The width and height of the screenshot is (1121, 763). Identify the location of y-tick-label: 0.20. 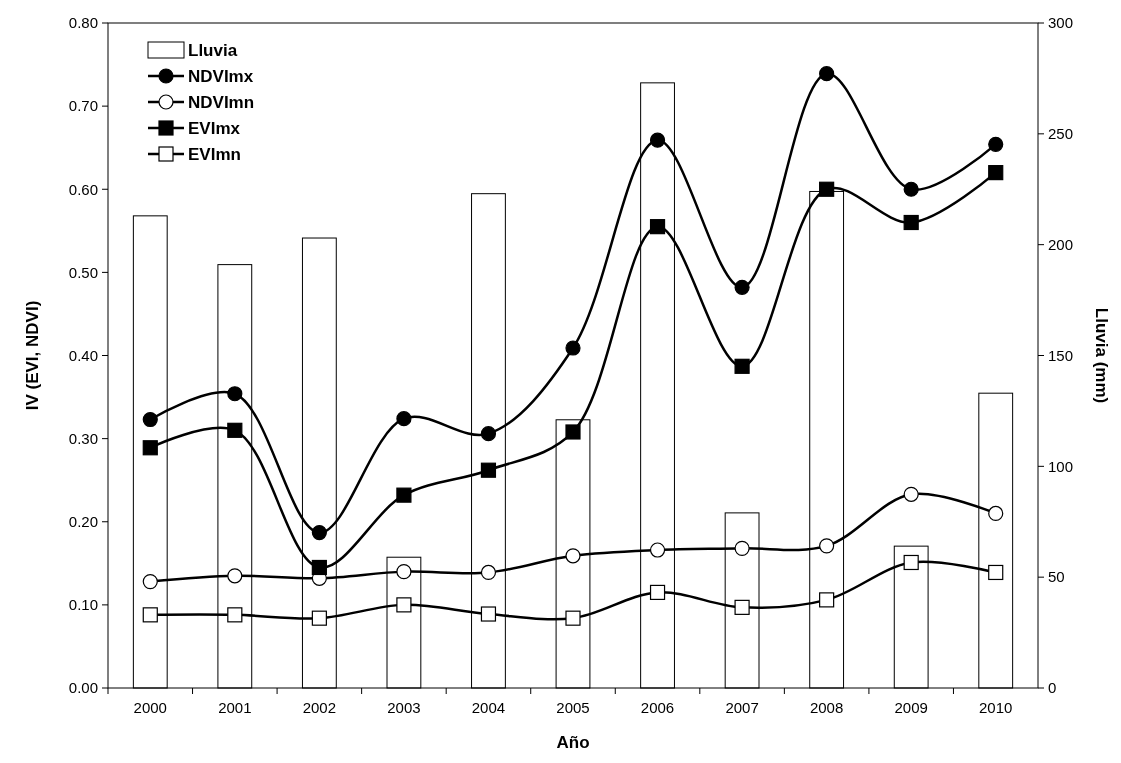
(83, 521).